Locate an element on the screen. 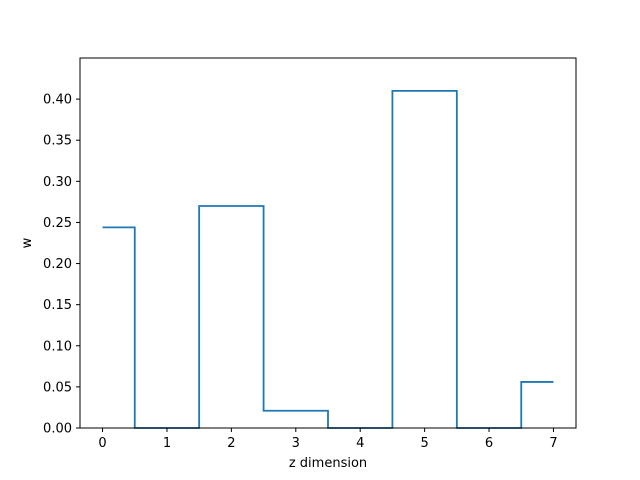 This screenshot has height=480, width=640. y-tick-label: 0.40 is located at coordinates (57, 100).